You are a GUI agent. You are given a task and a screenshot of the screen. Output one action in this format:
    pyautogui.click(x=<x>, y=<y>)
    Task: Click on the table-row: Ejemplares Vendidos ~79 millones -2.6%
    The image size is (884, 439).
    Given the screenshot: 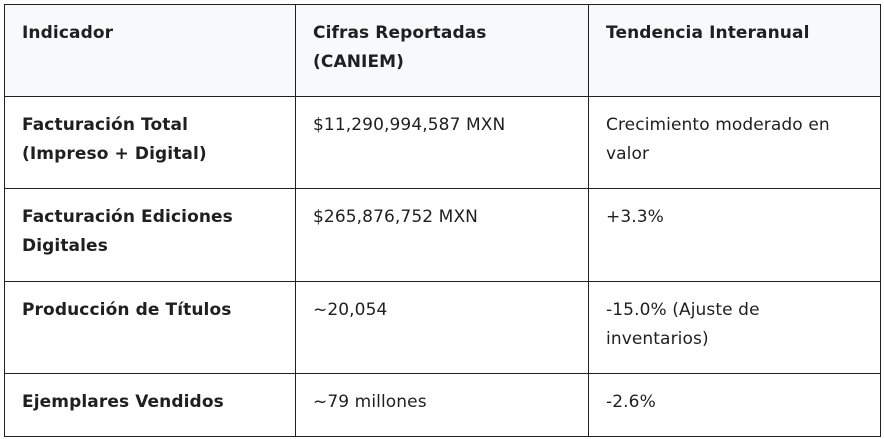 What is the action you would take?
    pyautogui.click(x=442, y=405)
    